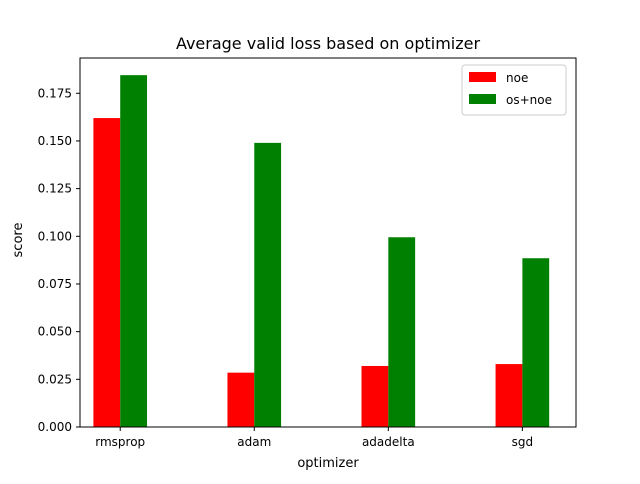 Image resolution: width=640 pixels, height=484 pixels. I want to click on y-tick-label: 0.075, so click(55, 284).